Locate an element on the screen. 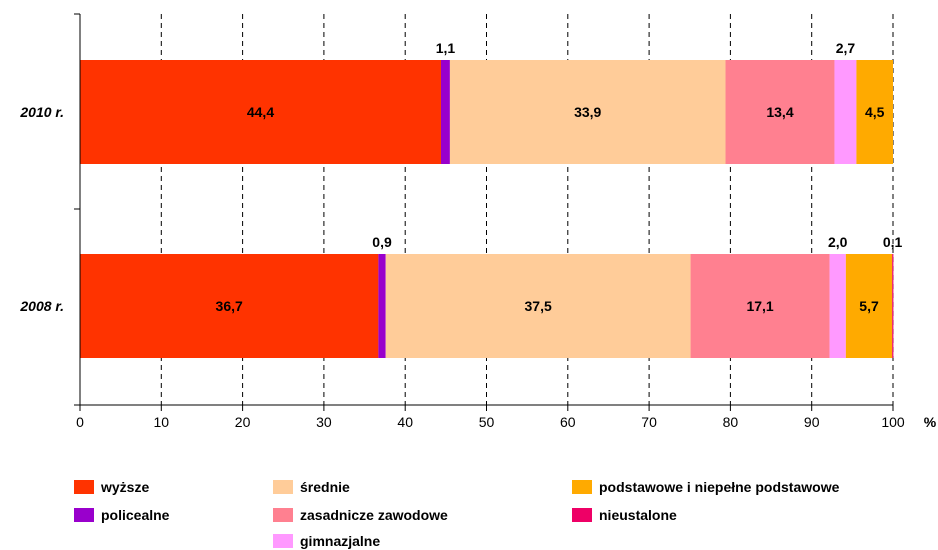 This screenshot has width=938, height=550. data-label: 13,4 is located at coordinates (779, 112).